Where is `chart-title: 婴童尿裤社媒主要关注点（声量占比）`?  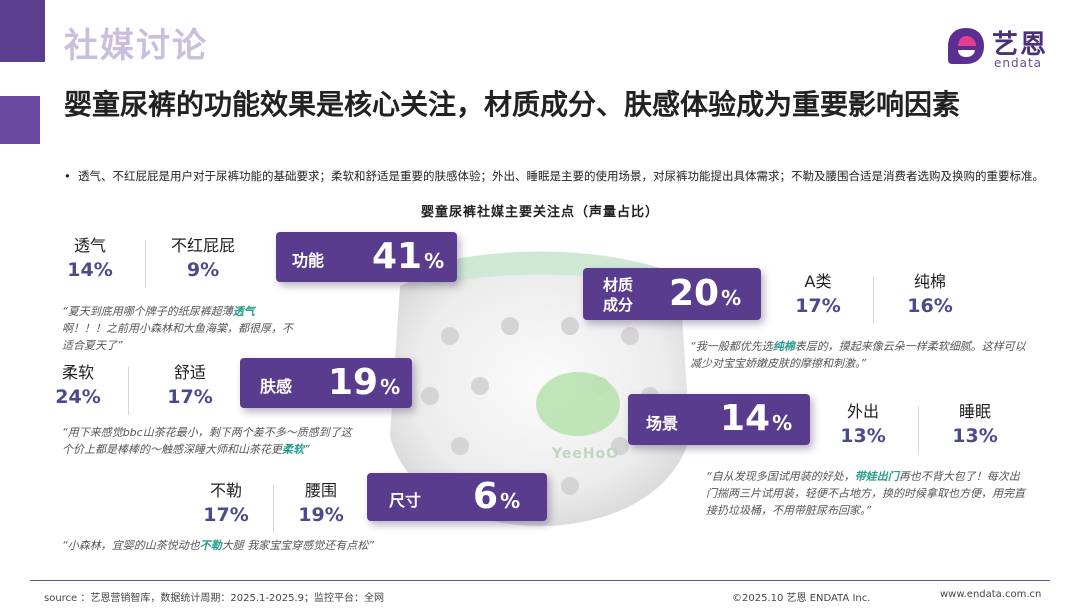
chart-title: 婴童尿裤社媒主要关注点（声量占比） is located at coordinates (539, 212).